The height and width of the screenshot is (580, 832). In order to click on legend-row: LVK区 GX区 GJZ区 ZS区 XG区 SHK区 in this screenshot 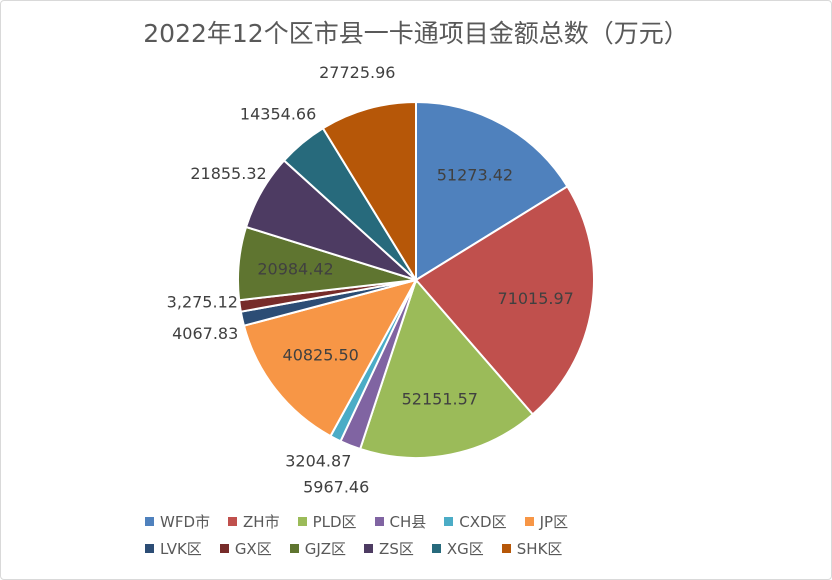, I will do `click(425, 548)`.